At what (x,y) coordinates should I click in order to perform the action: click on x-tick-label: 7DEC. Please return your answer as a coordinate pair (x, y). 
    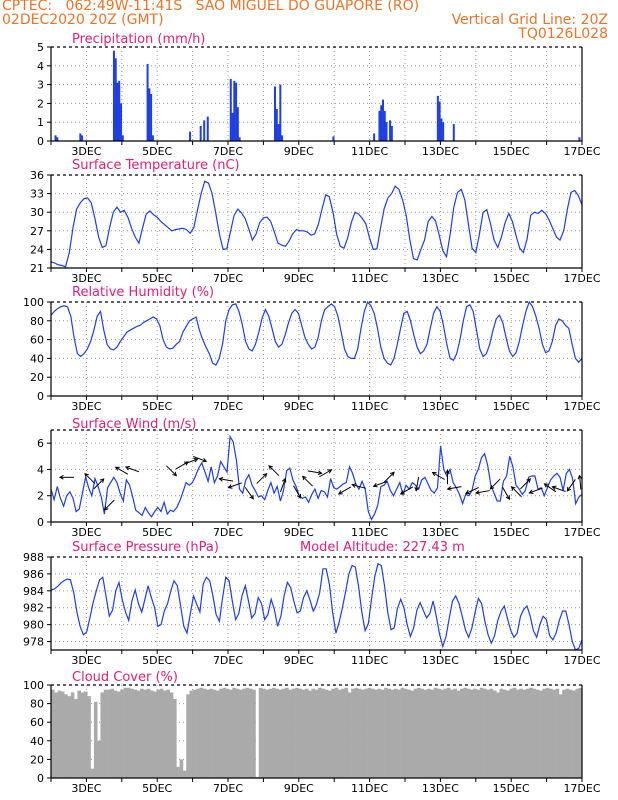
    Looking at the image, I should click on (228, 660).